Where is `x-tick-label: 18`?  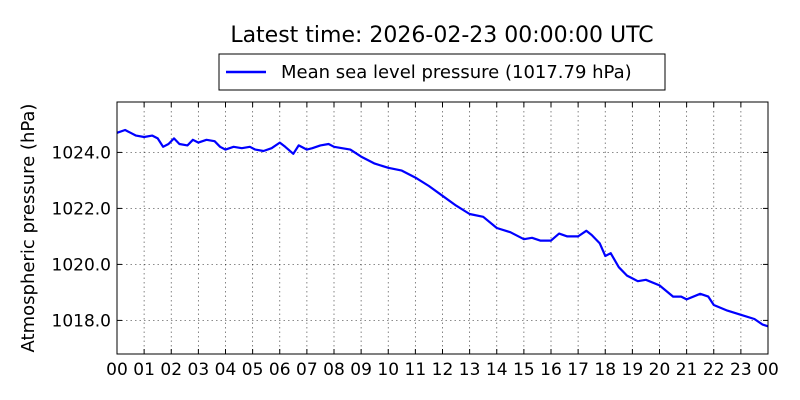 x-tick-label: 18 is located at coordinates (605, 370).